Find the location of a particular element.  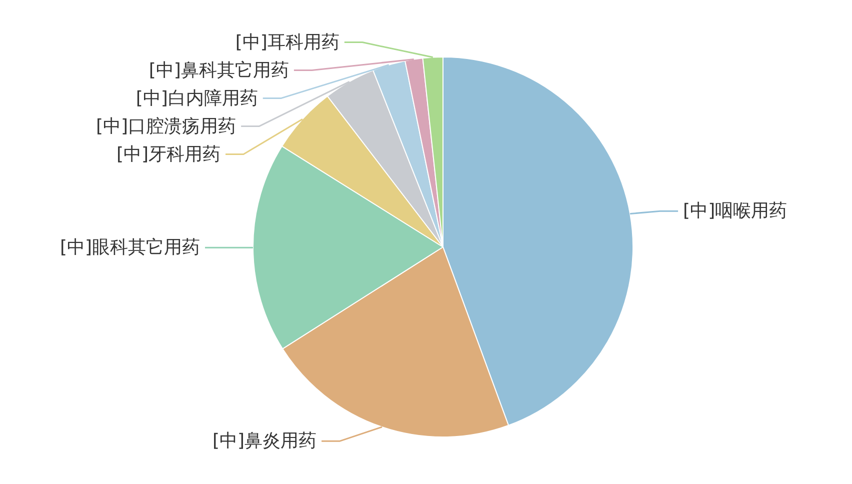

slice-label: [中]口腔溃疡用药 is located at coordinates (166, 126).